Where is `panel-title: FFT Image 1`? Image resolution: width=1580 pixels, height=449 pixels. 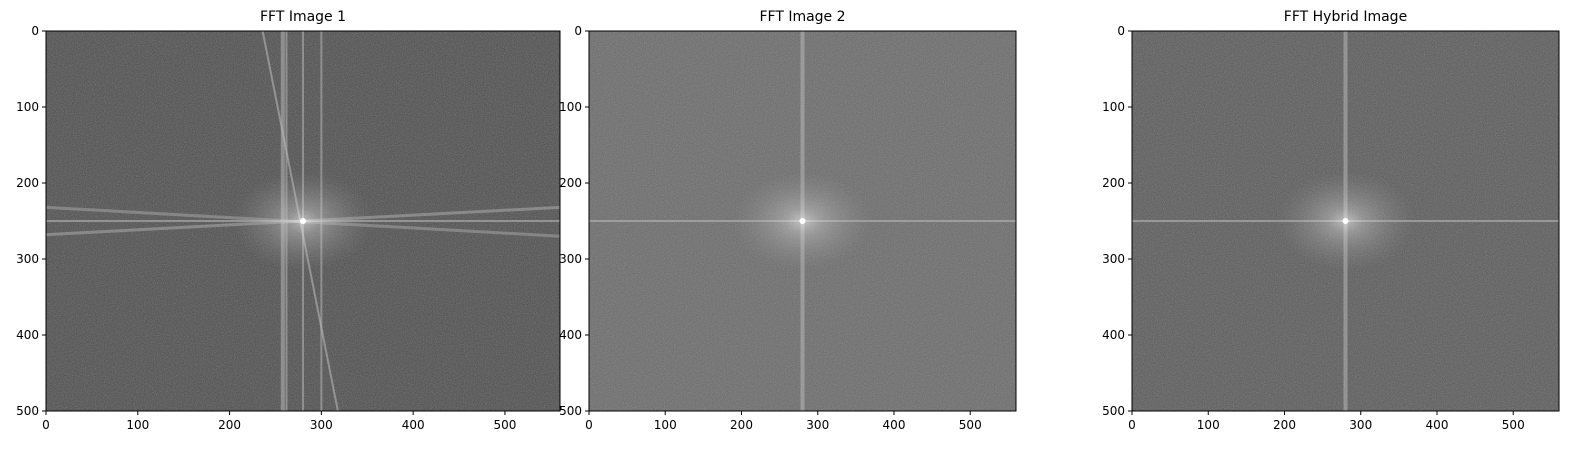 panel-title: FFT Image 1 is located at coordinates (303, 17).